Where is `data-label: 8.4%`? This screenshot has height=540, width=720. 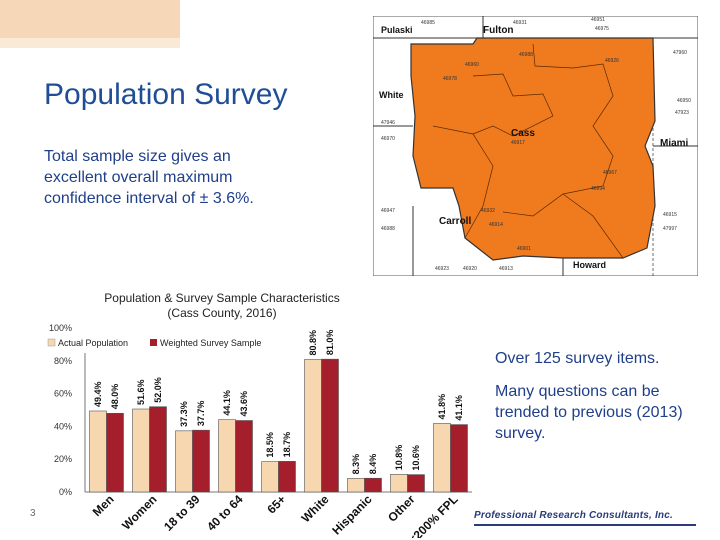
data-label: 8.4% is located at coordinates (373, 464).